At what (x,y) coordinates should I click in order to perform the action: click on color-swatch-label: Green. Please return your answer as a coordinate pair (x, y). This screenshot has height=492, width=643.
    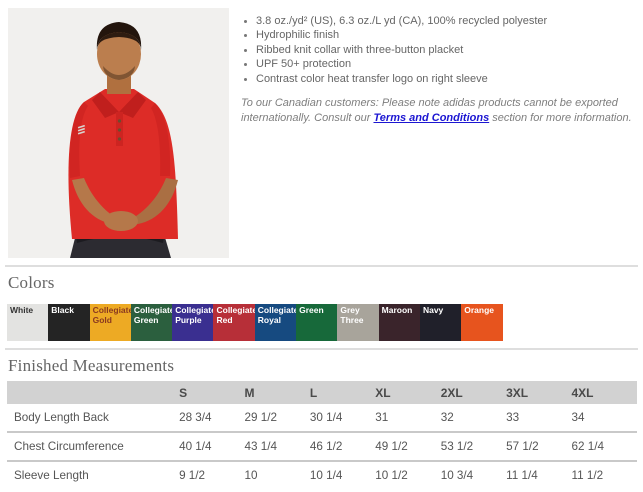
    Looking at the image, I should click on (311, 310).